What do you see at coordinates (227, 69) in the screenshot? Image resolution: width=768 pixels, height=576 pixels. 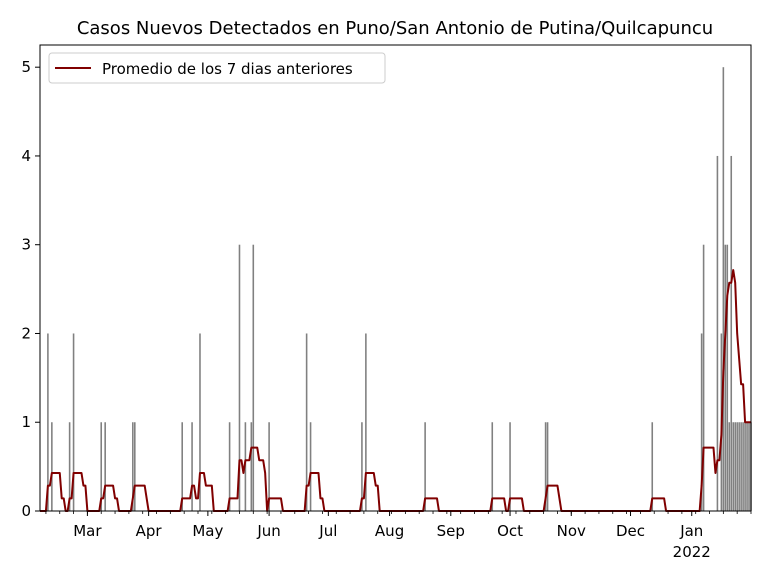 I see `legend-label: Promedio de los 7 dias anteriores` at bounding box center [227, 69].